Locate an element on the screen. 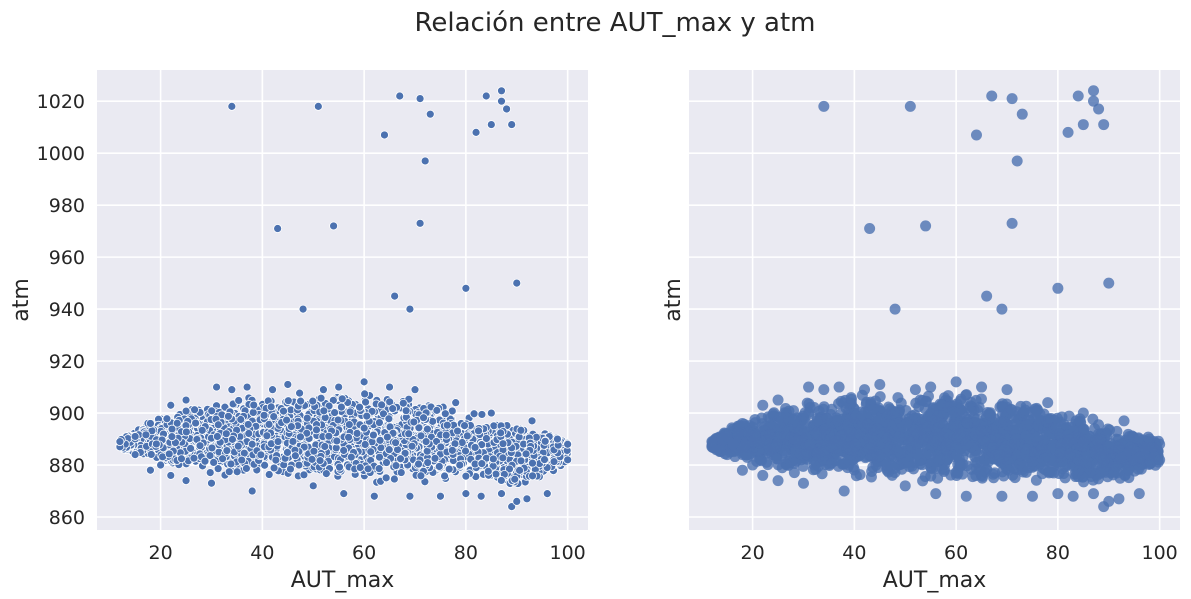  y-tick-label: 900 is located at coordinates (67, 414).